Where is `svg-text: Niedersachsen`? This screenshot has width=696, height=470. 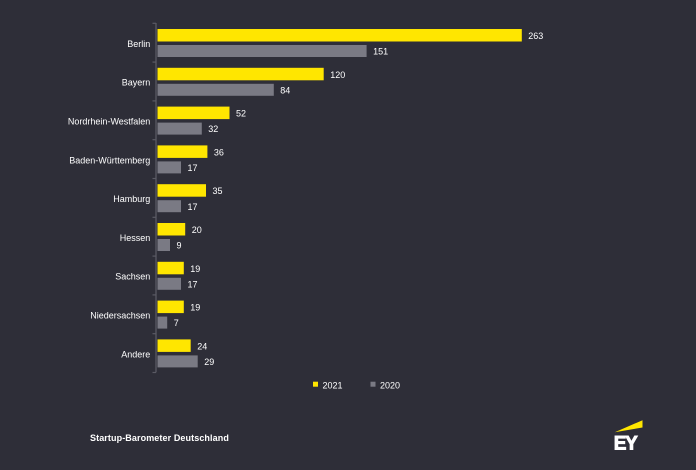
svg-text: Niedersachsen is located at coordinates (120, 316).